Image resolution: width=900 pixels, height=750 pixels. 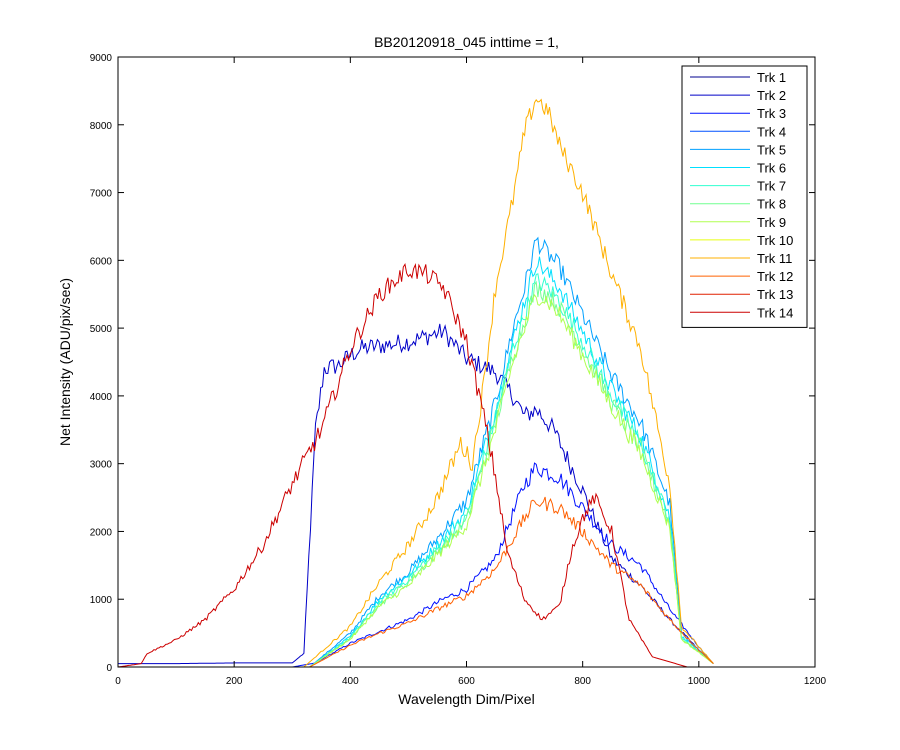 I want to click on legend-label: Trk 1, so click(x=771, y=77).